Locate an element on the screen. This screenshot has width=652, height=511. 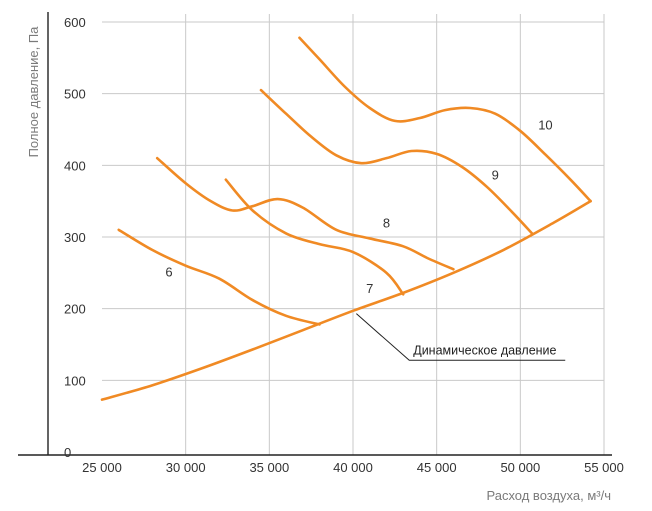
y-axis-title: Полное давление, Па is located at coordinates (33, 92).